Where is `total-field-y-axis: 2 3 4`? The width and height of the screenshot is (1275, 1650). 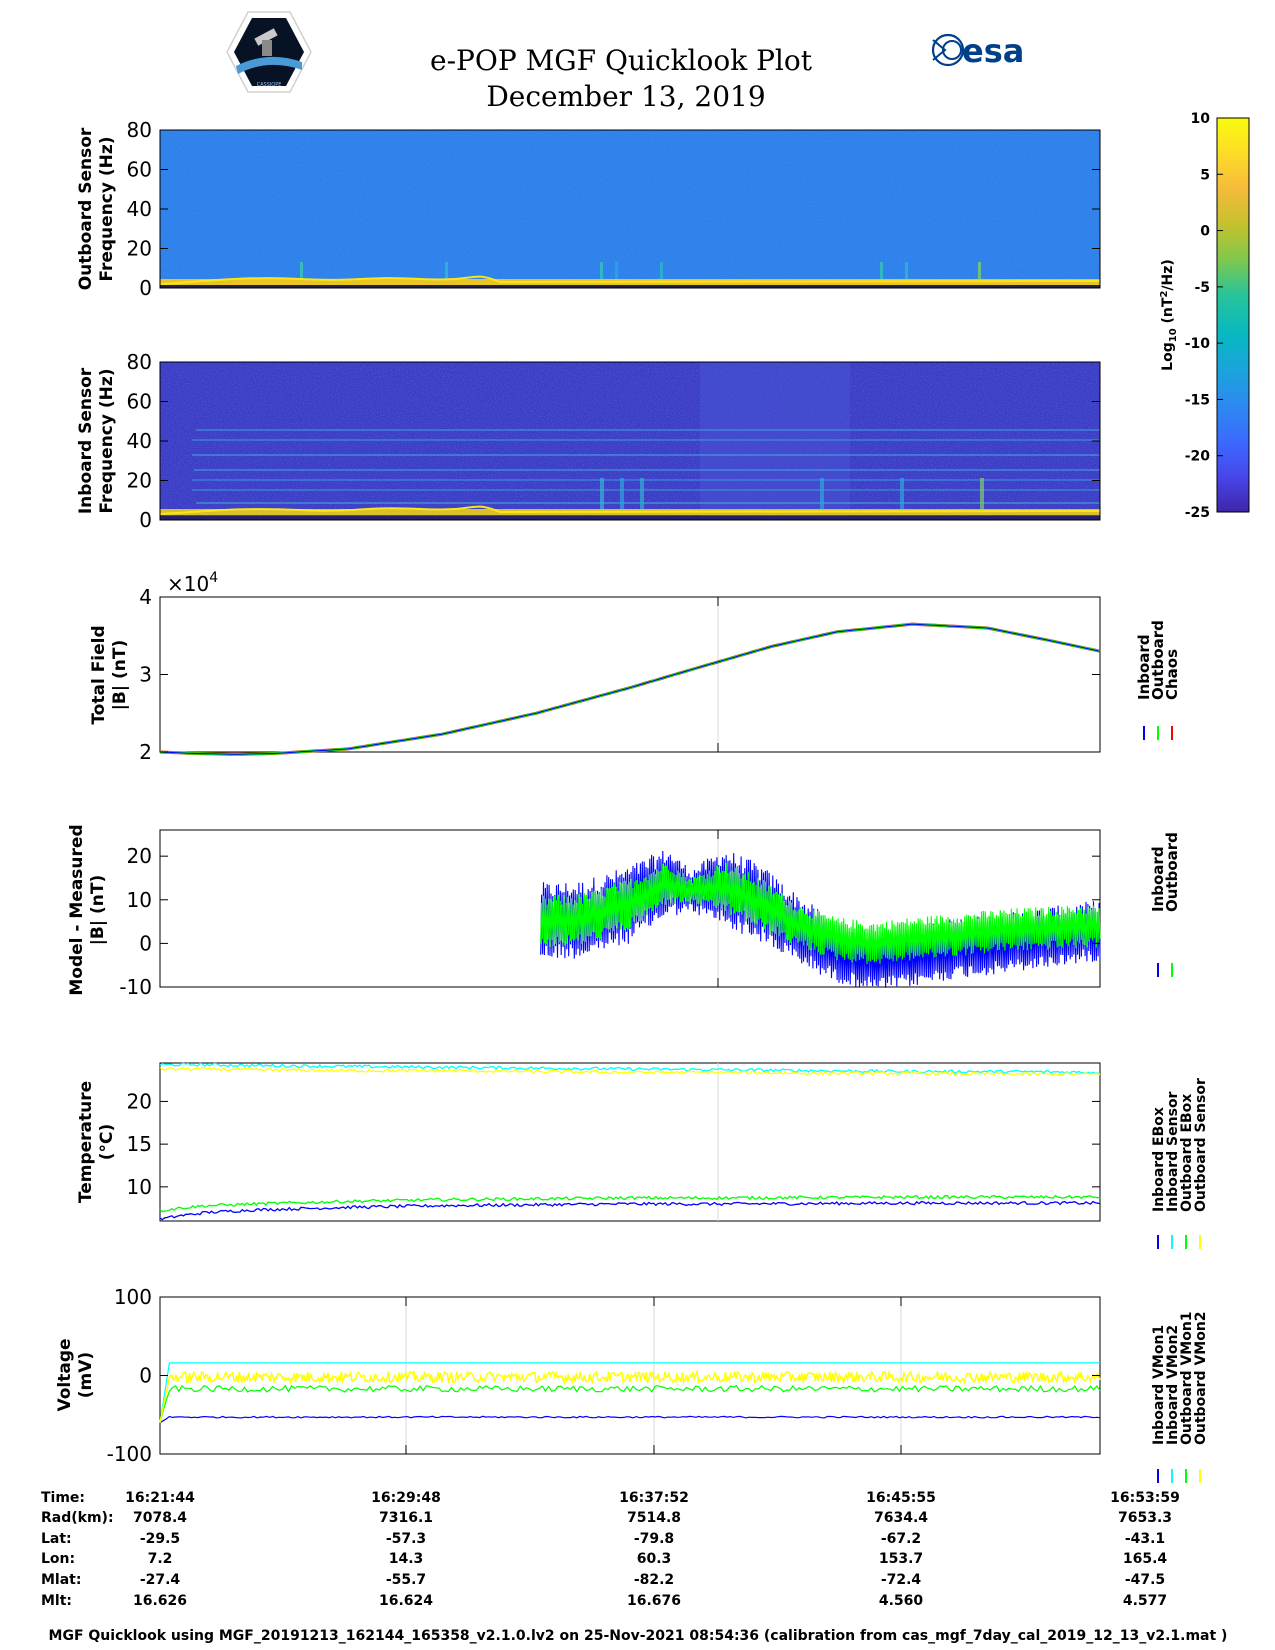
total-field-y-axis: 2 3 4 is located at coordinates (619, 674).